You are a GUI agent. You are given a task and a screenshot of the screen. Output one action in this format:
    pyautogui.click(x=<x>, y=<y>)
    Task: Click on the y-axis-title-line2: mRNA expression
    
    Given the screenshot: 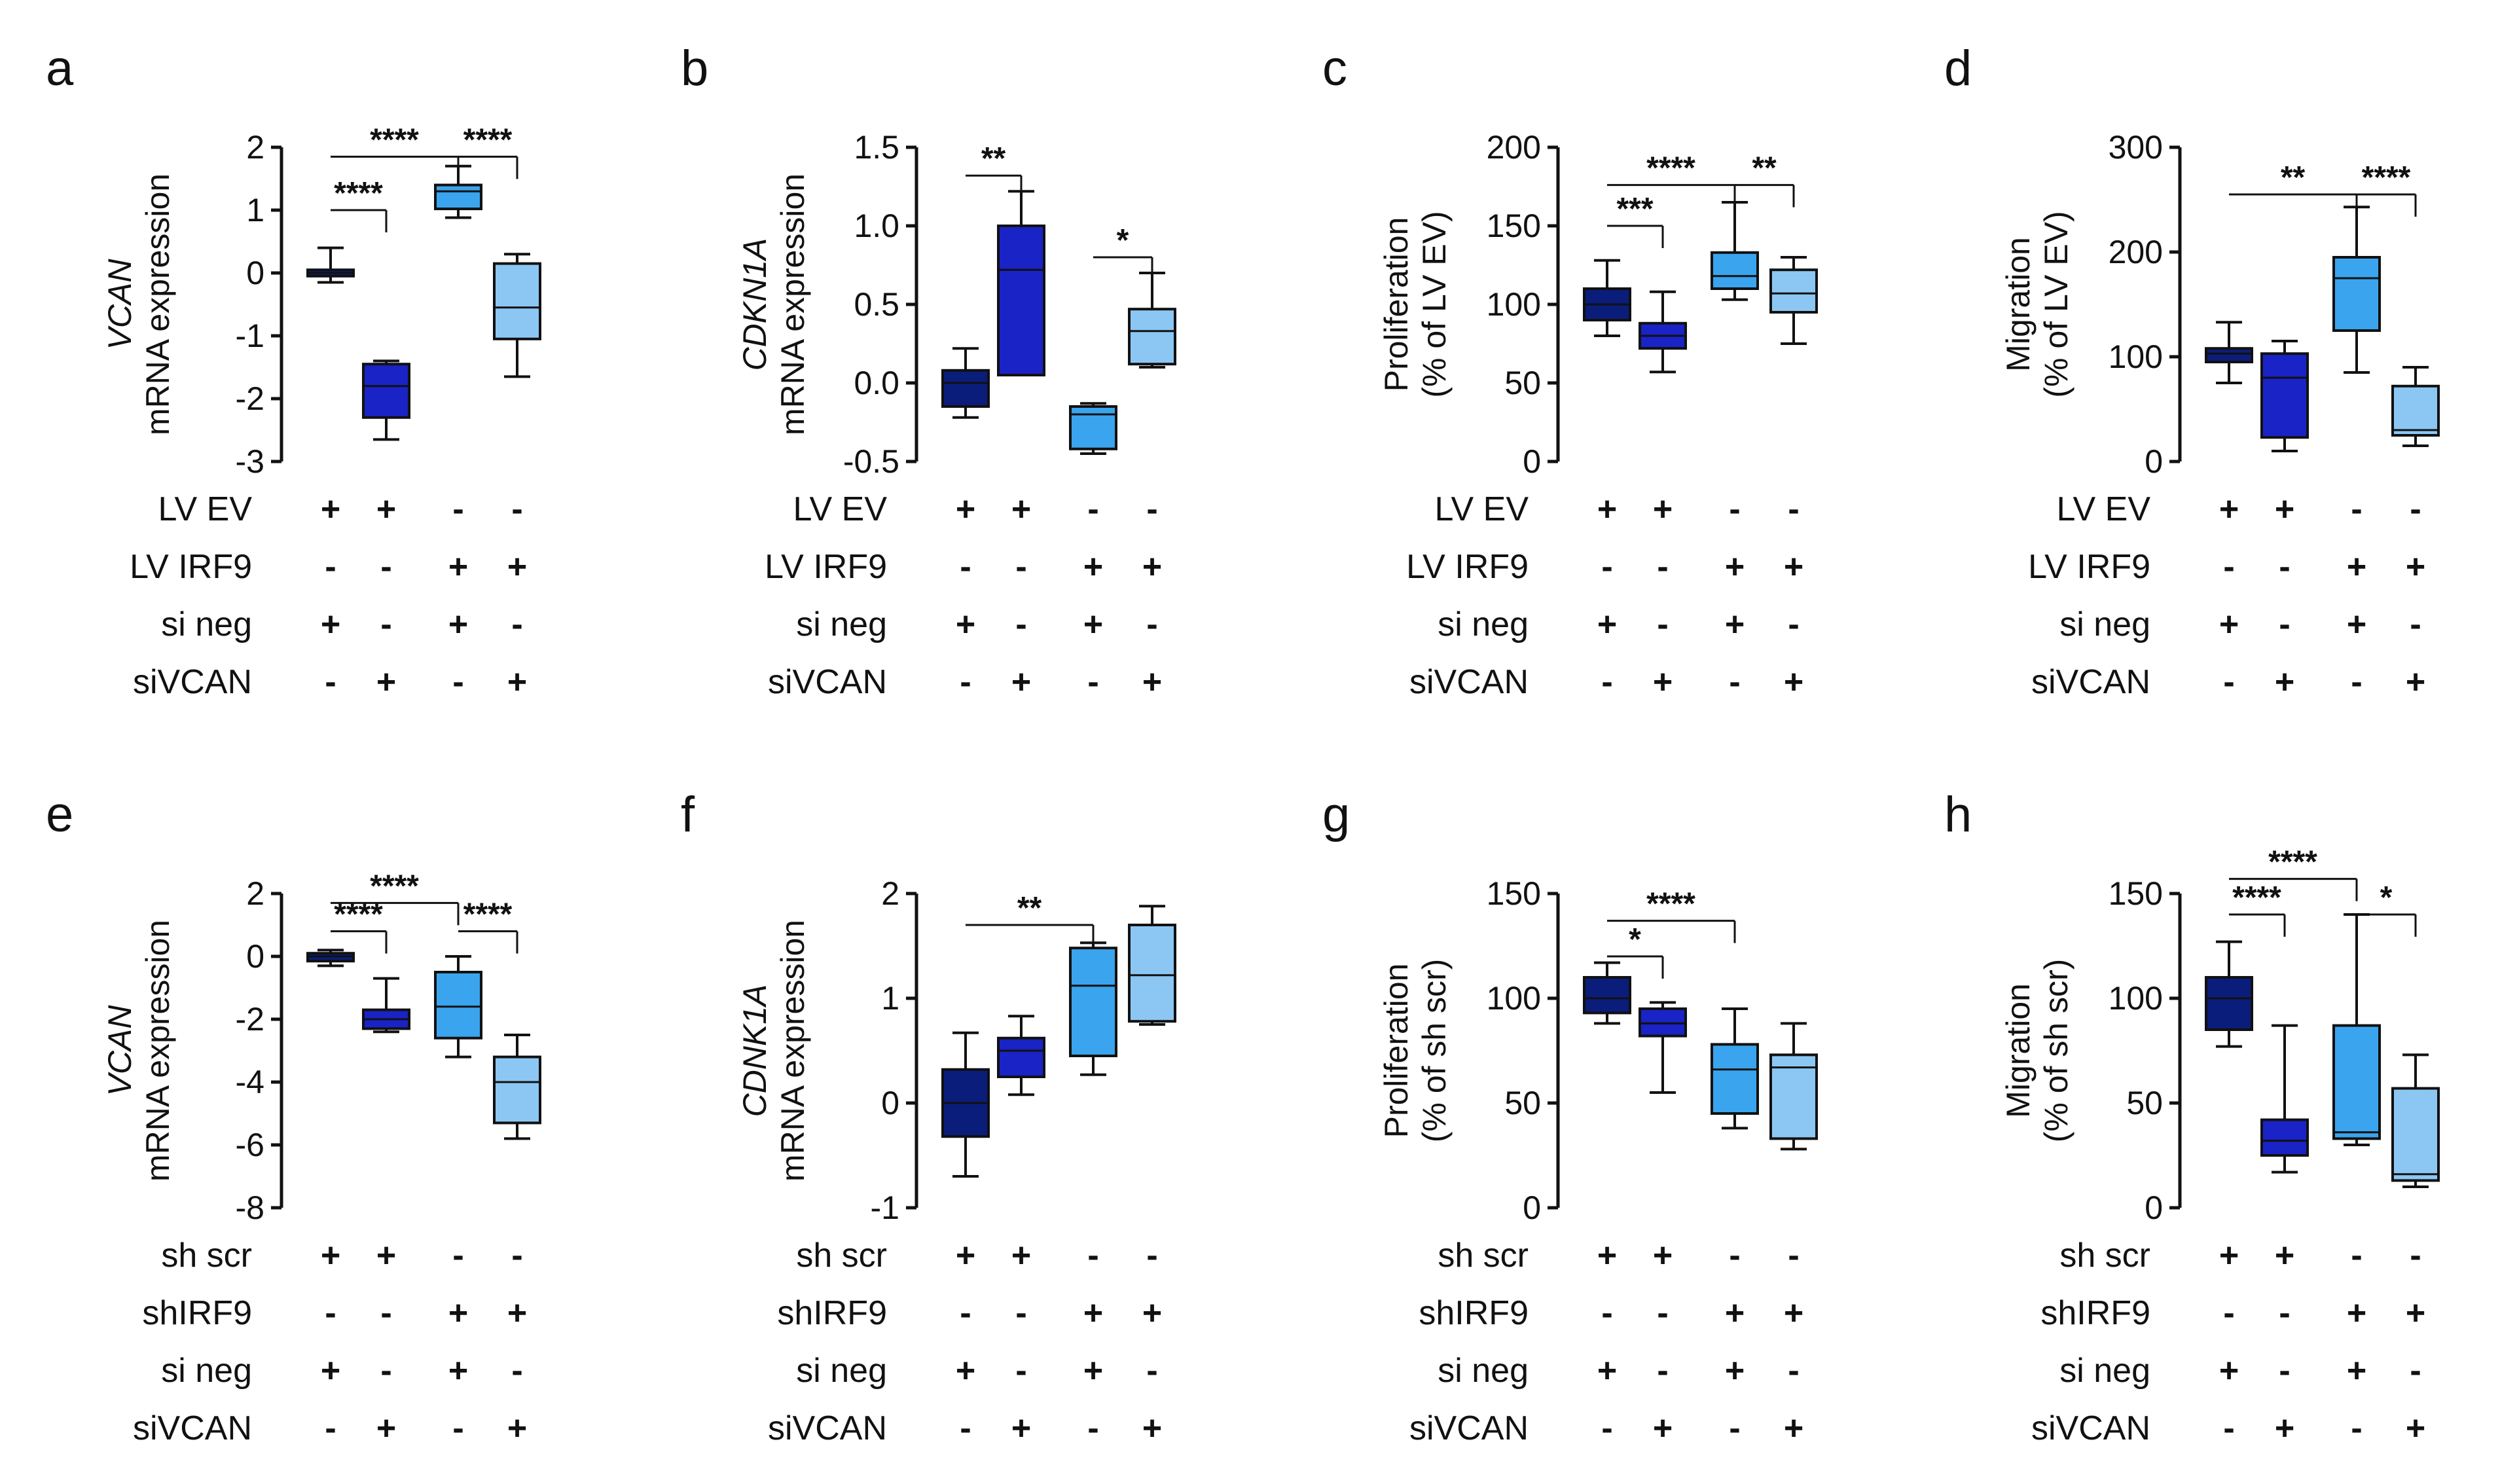 What is the action you would take?
    pyautogui.click(x=157, y=1051)
    